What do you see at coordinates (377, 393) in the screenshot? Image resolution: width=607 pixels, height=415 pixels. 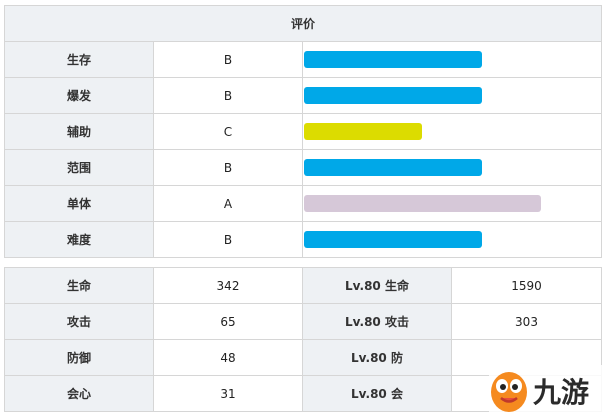 I see `stat-lv-label: Lv.80 会` at bounding box center [377, 393].